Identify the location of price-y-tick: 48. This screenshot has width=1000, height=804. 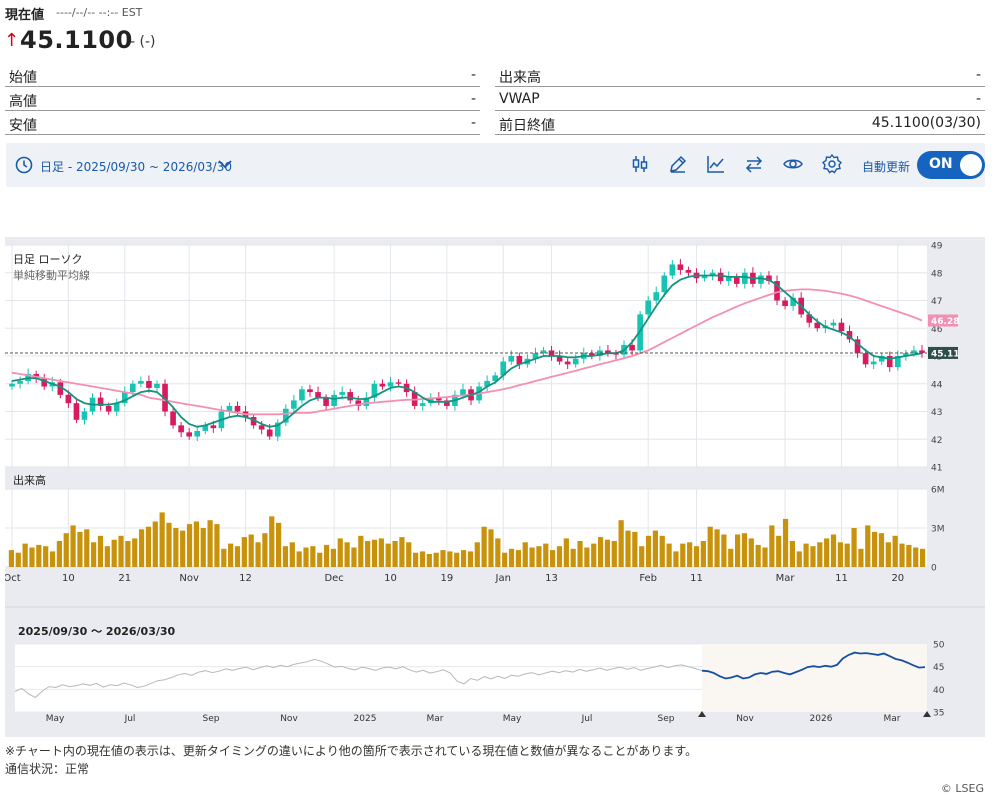
(937, 274).